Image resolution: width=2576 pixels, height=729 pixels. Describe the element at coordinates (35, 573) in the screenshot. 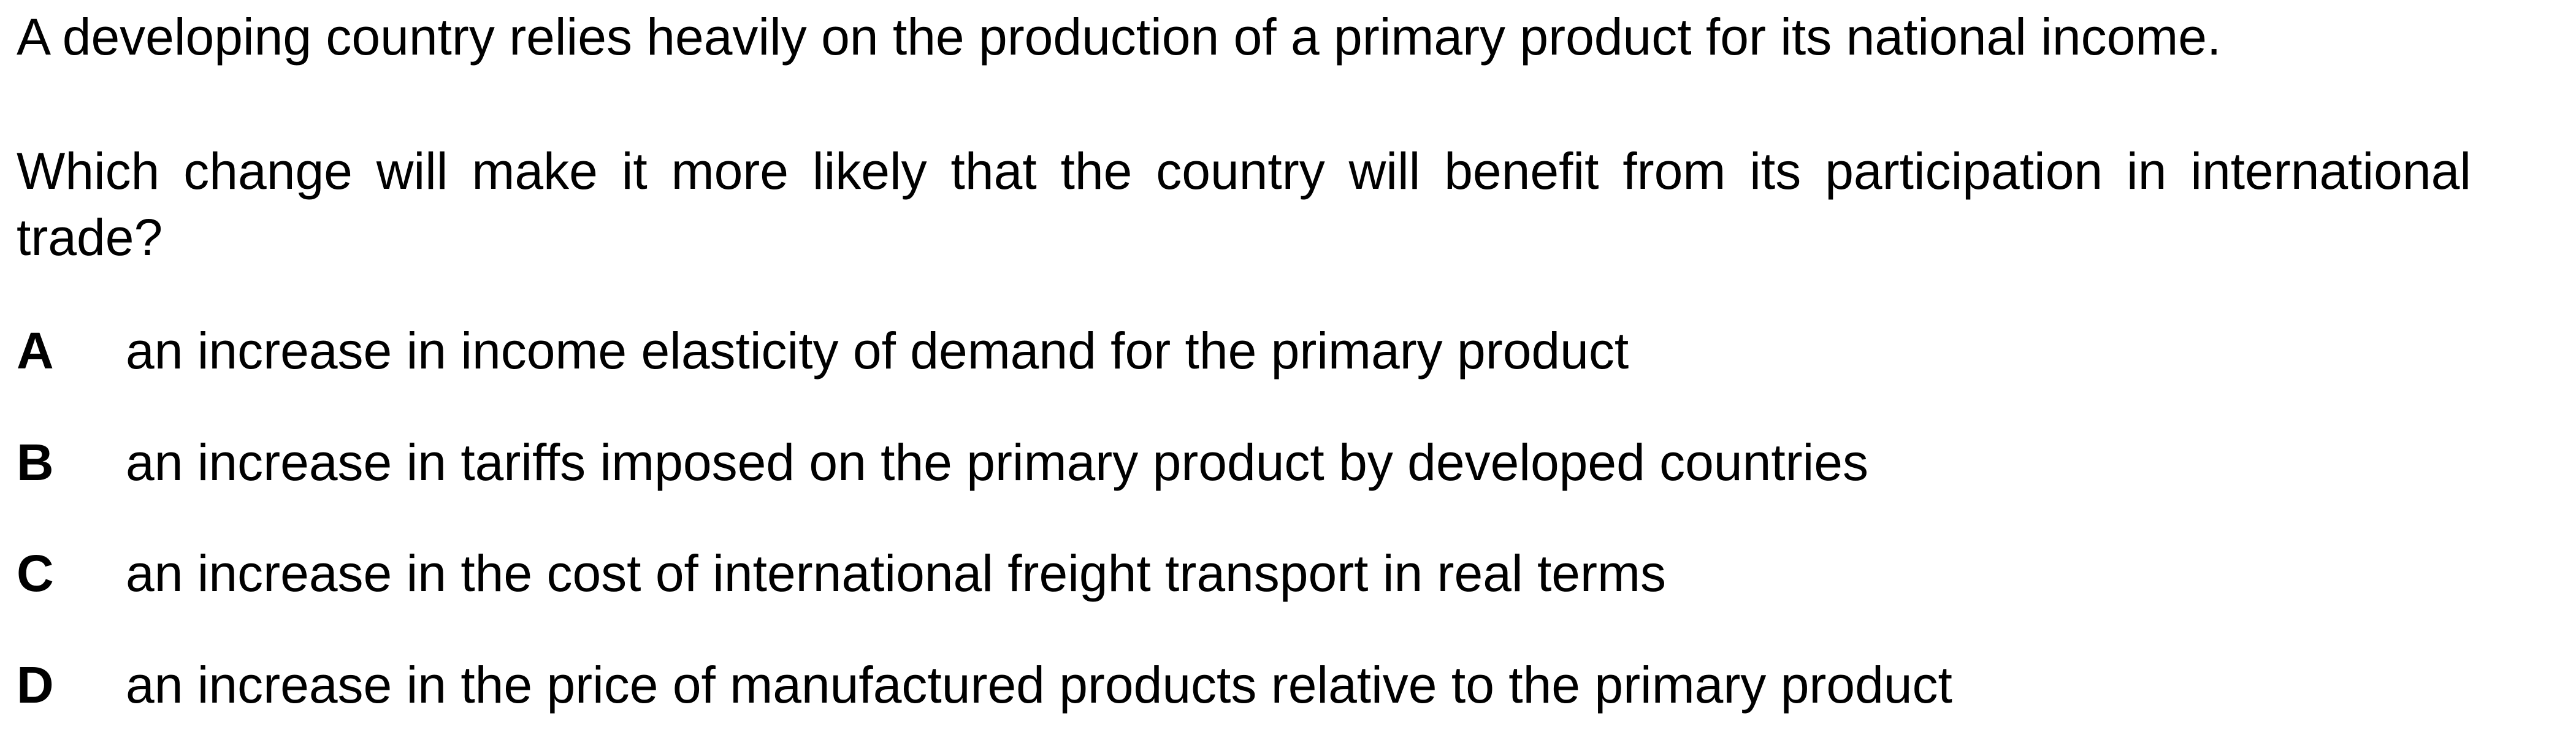

I see `option-letter: C` at that location.